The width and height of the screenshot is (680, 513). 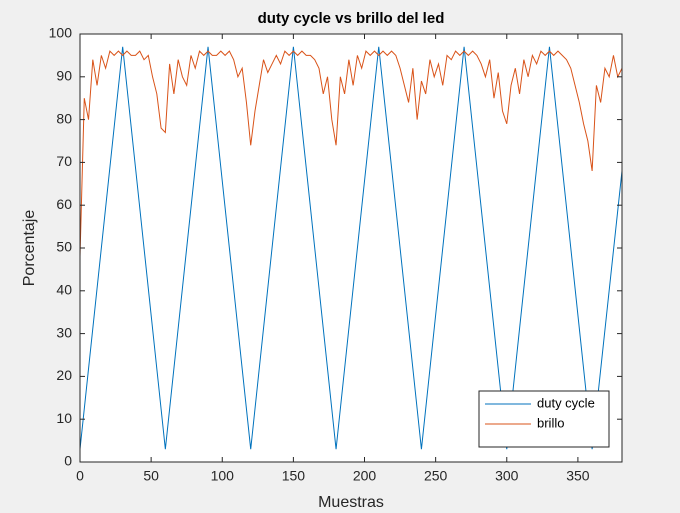 What do you see at coordinates (351, 502) in the screenshot?
I see `x-axis-label: Muestras` at bounding box center [351, 502].